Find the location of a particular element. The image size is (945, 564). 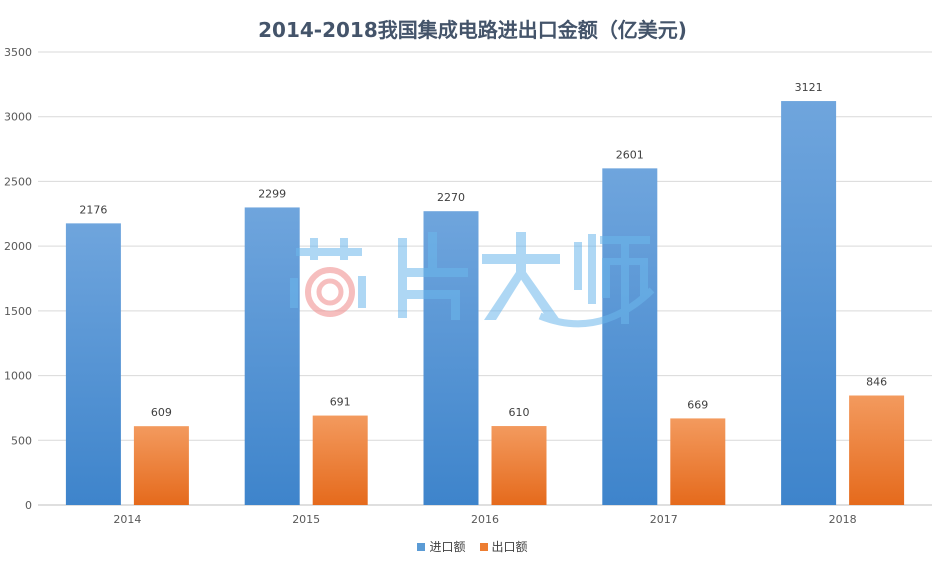

data-label: 2601 is located at coordinates (630, 154).